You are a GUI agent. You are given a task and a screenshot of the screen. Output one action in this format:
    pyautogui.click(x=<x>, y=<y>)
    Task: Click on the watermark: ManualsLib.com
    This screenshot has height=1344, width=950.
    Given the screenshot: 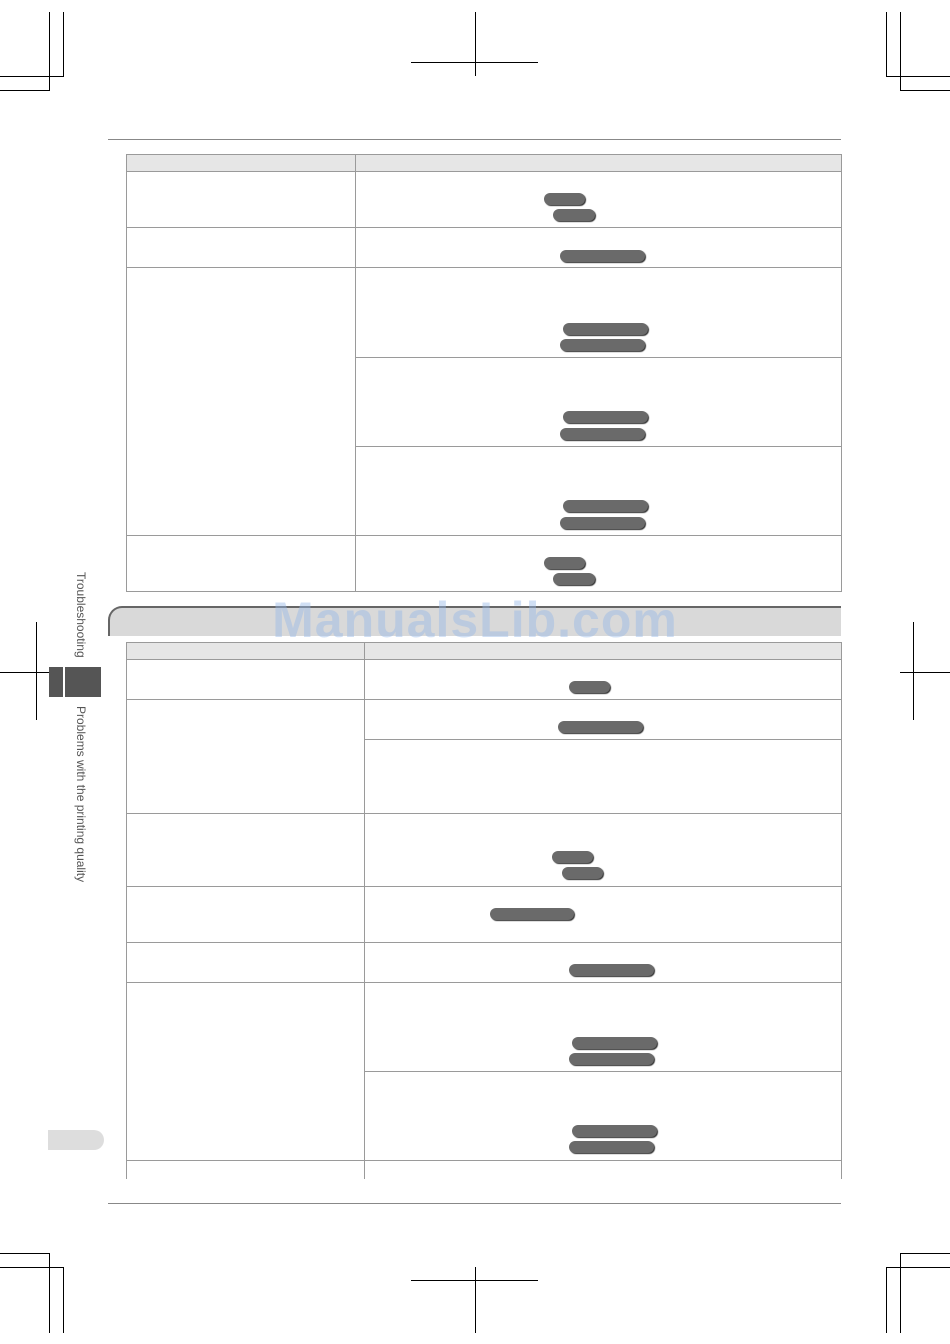 What is the action you would take?
    pyautogui.click(x=475, y=620)
    